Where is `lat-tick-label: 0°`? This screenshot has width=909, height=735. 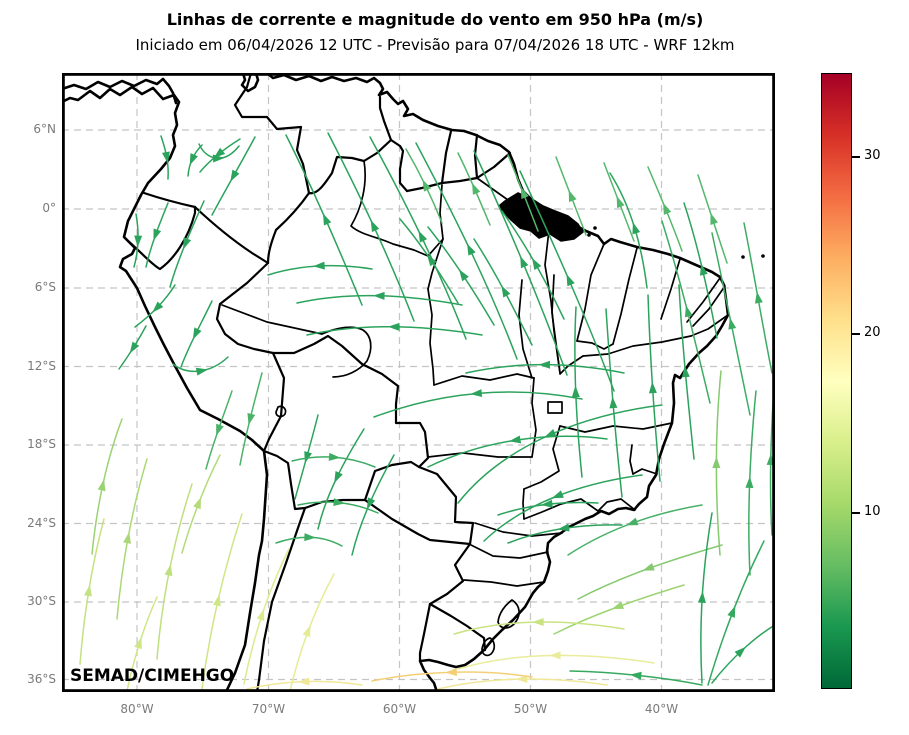
lat-tick-label: 0° is located at coordinates (49, 208).